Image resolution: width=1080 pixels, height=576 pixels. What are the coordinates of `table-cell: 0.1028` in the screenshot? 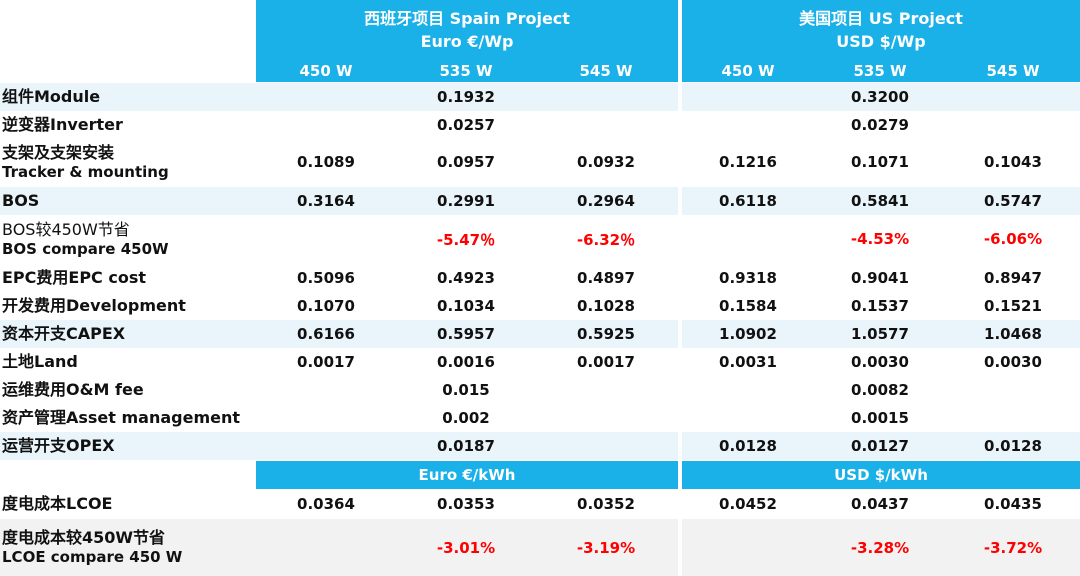 It's located at (606, 306).